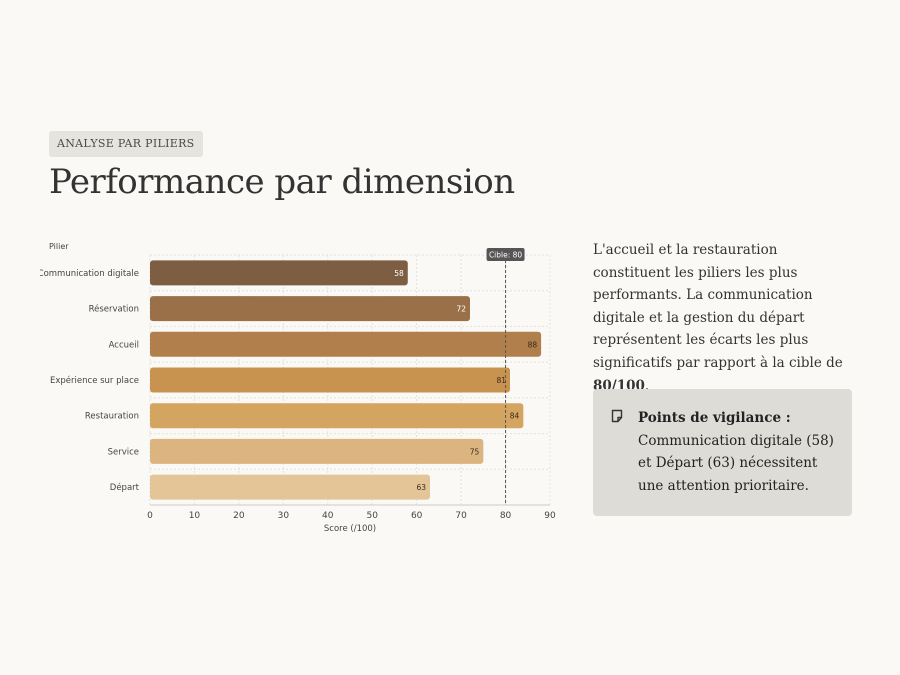  I want to click on target-label-bg, so click(505, 254).